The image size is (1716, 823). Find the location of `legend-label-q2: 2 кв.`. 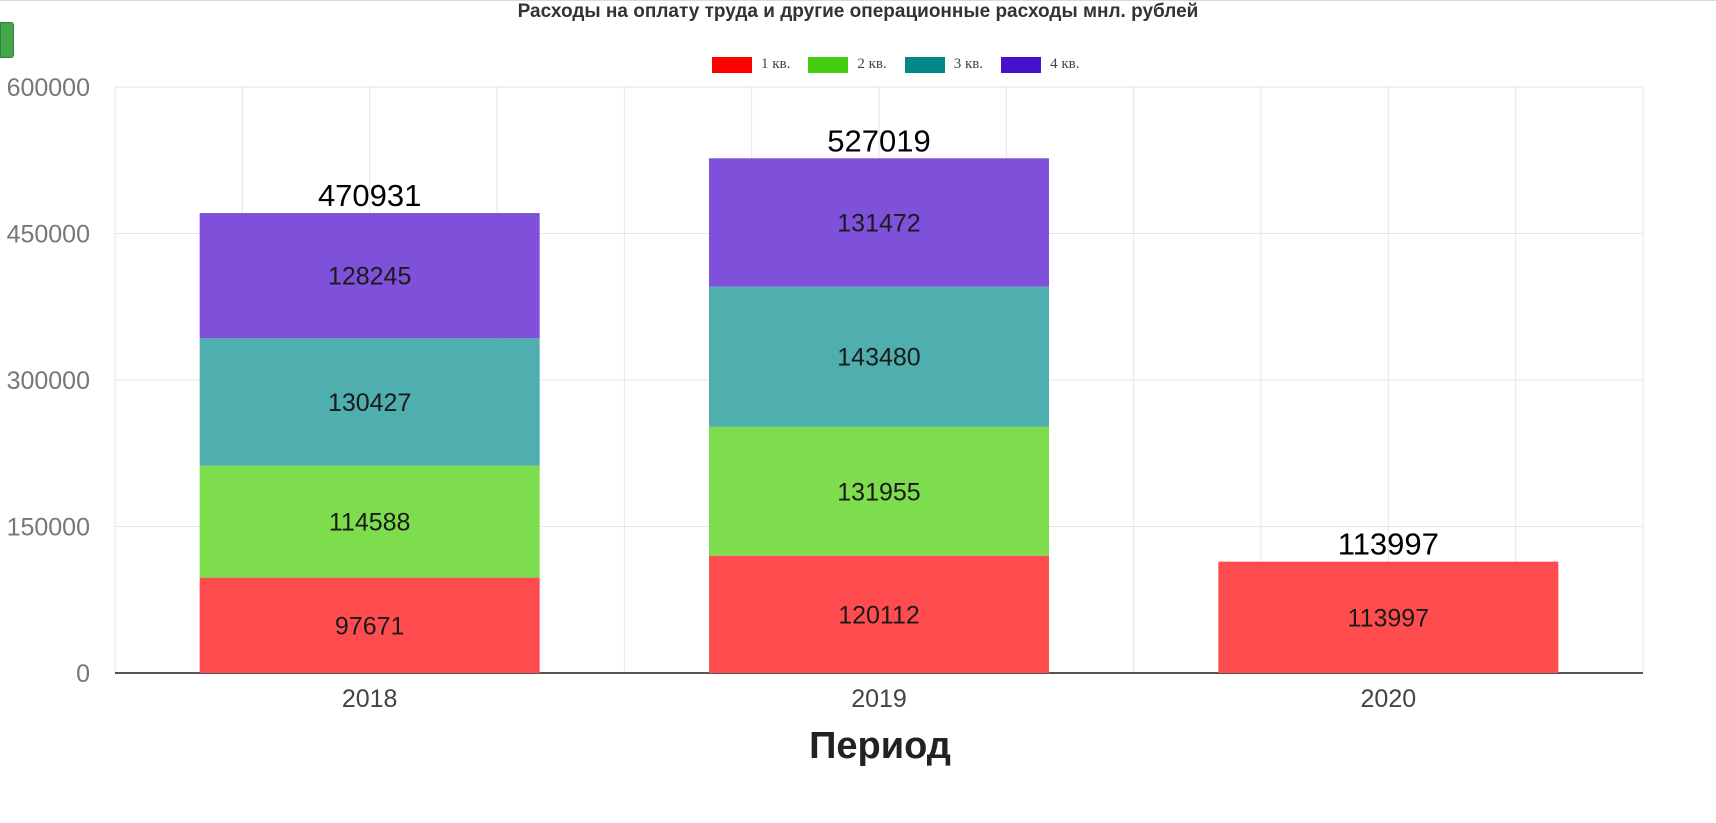

legend-label-q2: 2 кв. is located at coordinates (872, 64).